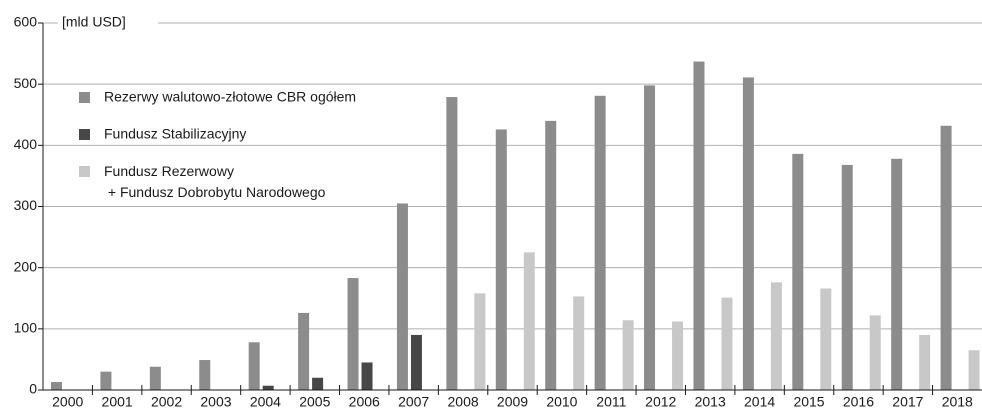 The width and height of the screenshot is (982, 409). I want to click on legend-label: Fundusz Stabilizacyjny, so click(175, 134).